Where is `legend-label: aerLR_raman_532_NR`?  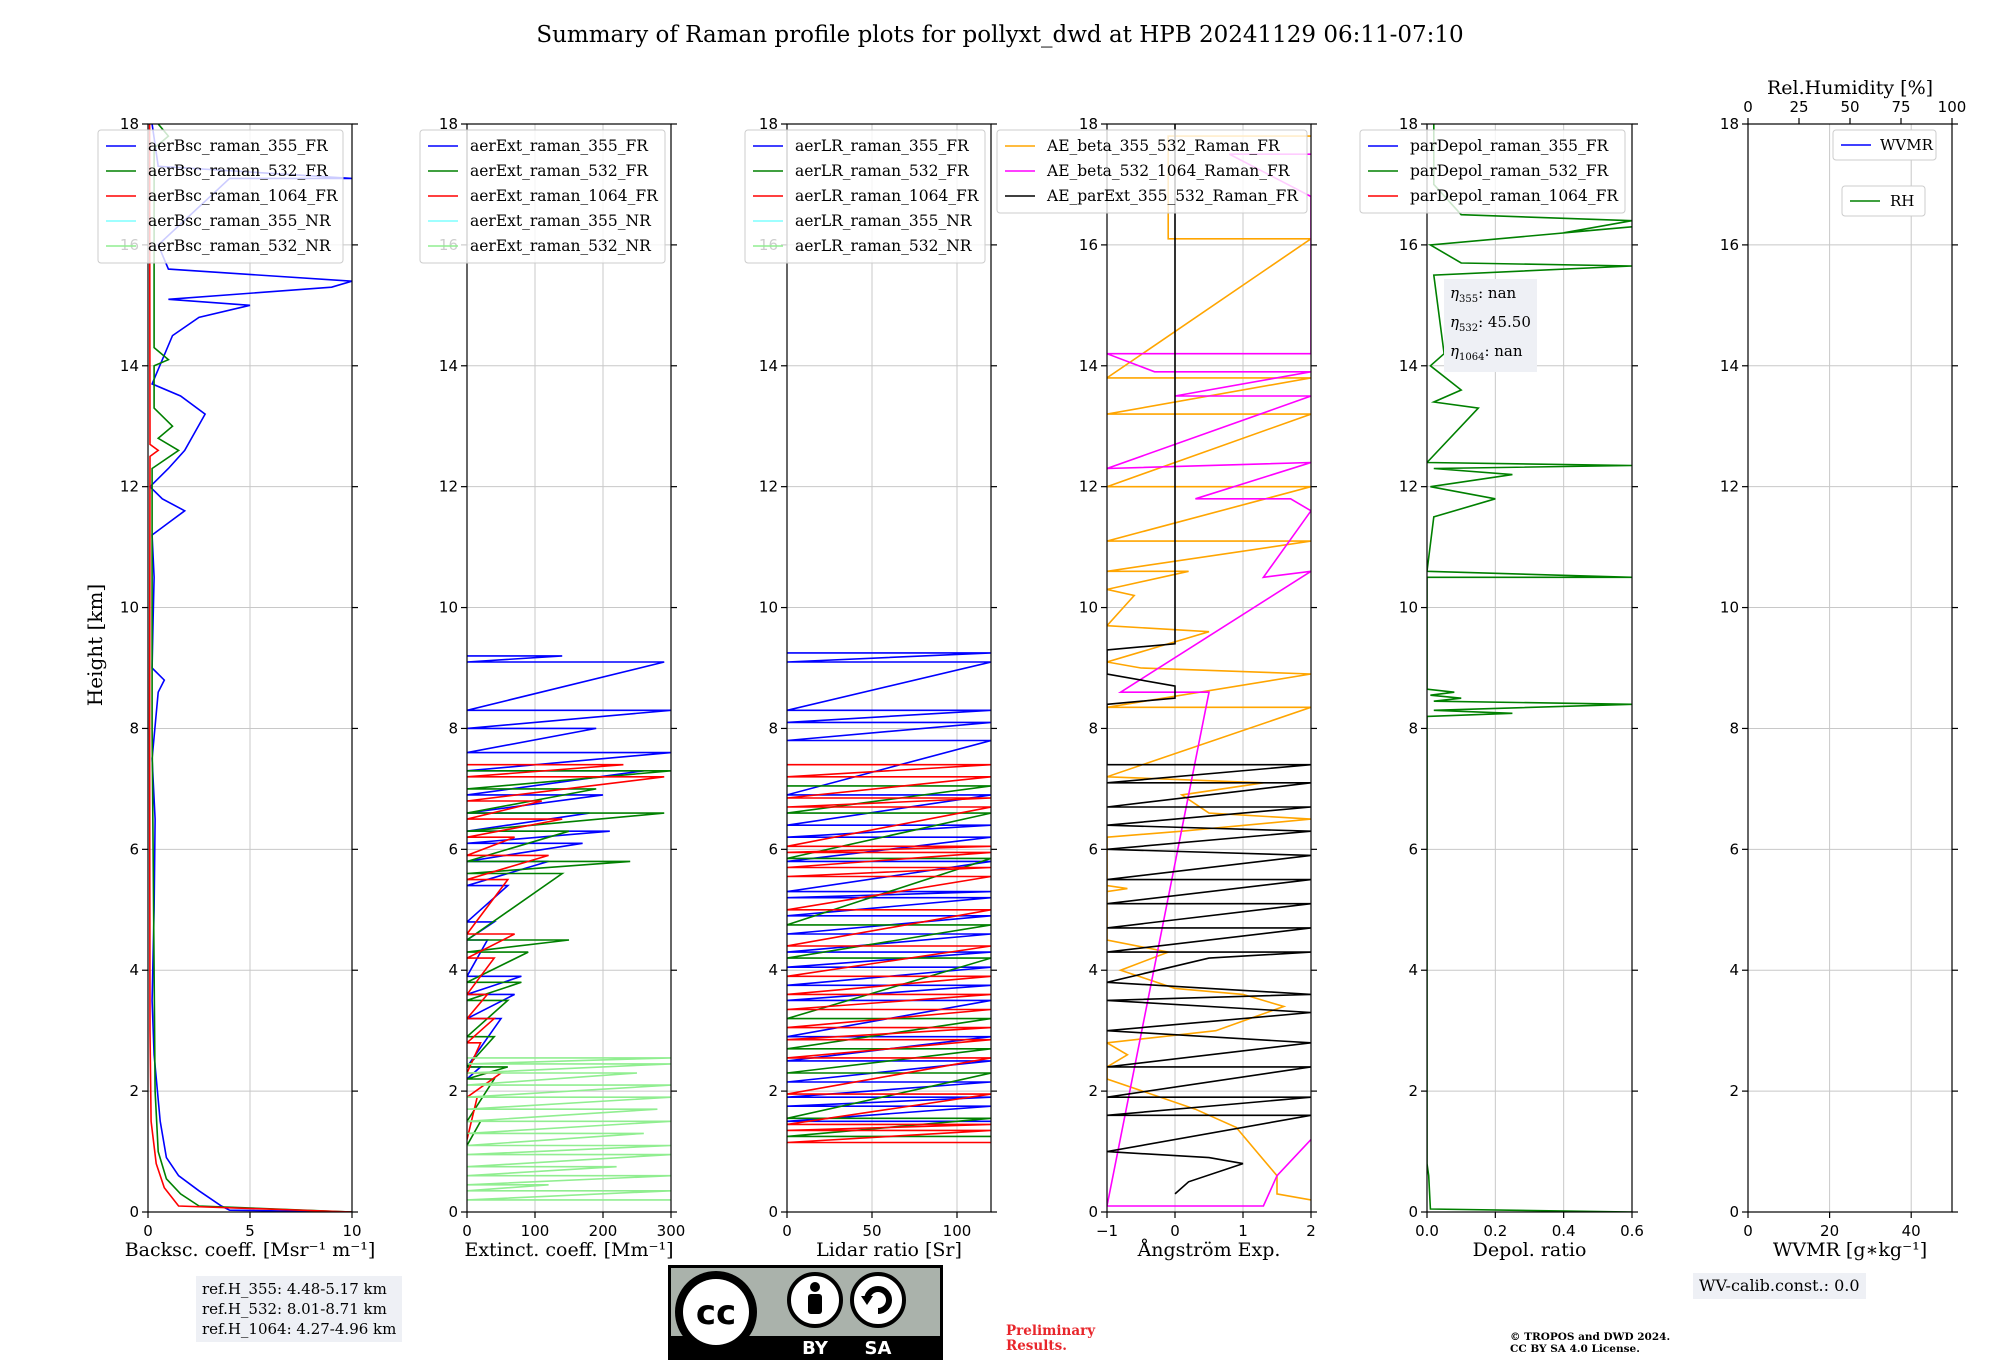
legend-label: aerLR_raman_532_NR is located at coordinates (884, 246).